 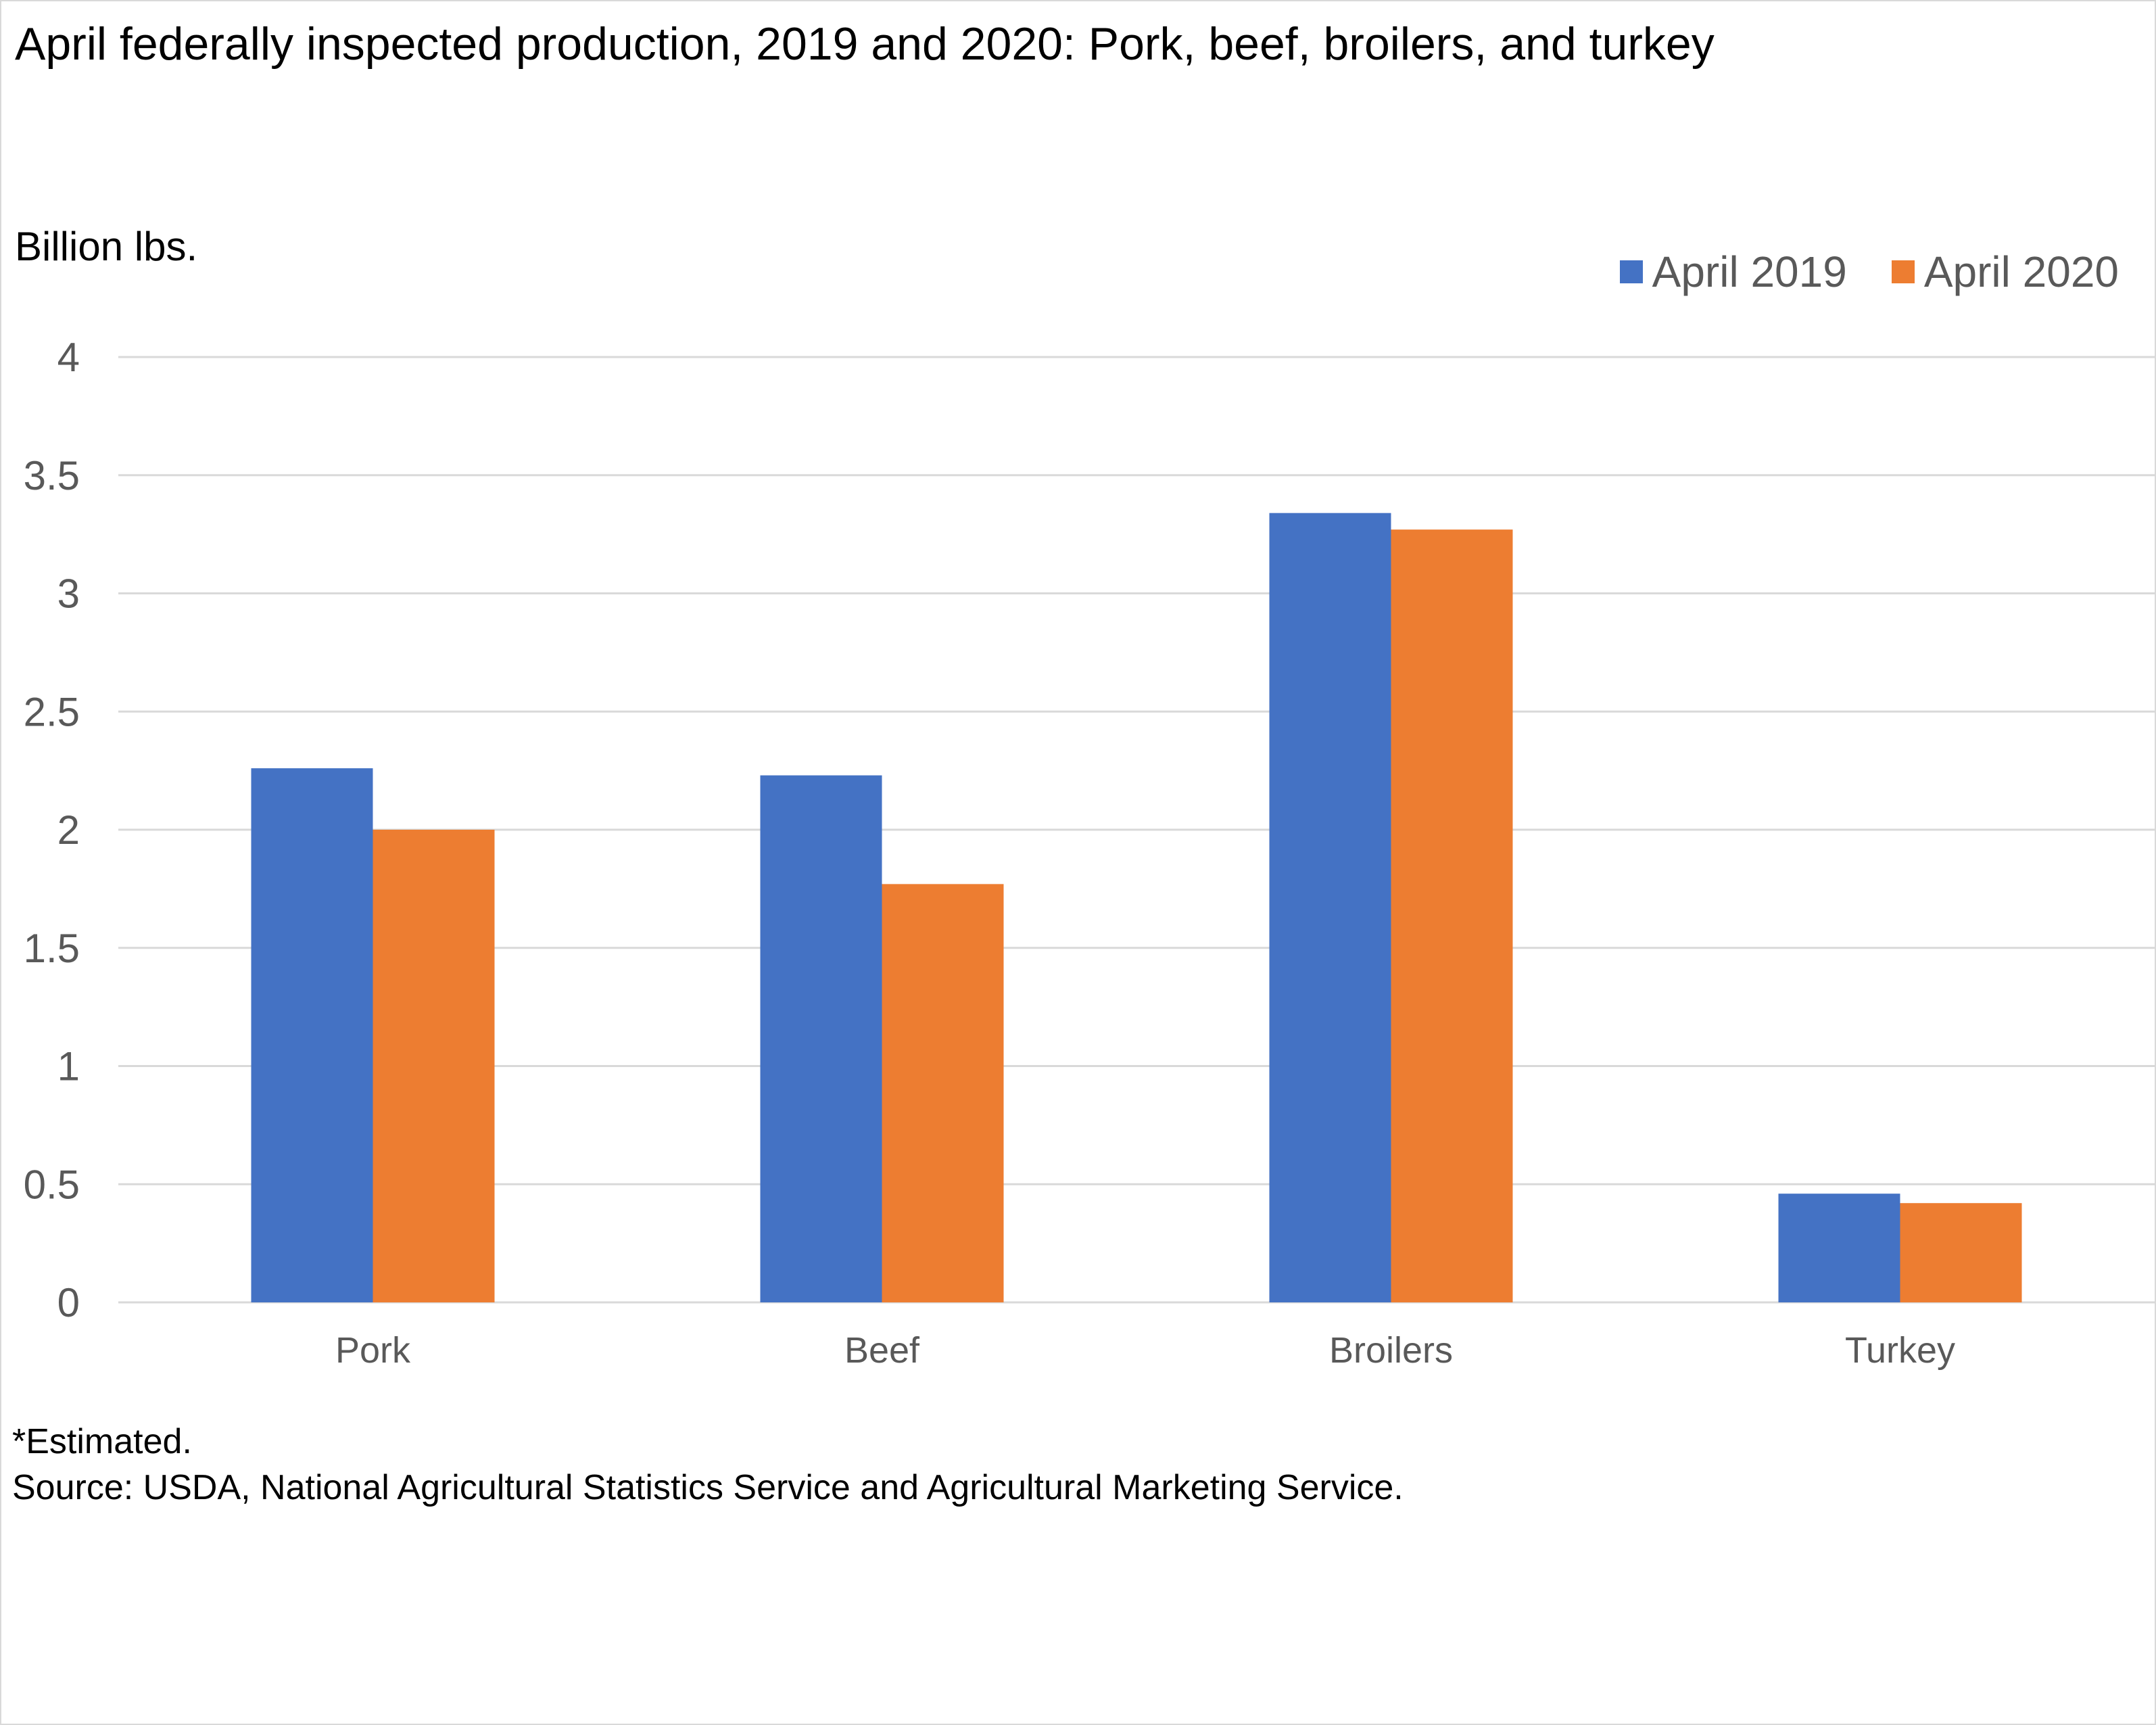 I want to click on bar-pork-april-2019, so click(x=312, y=1035).